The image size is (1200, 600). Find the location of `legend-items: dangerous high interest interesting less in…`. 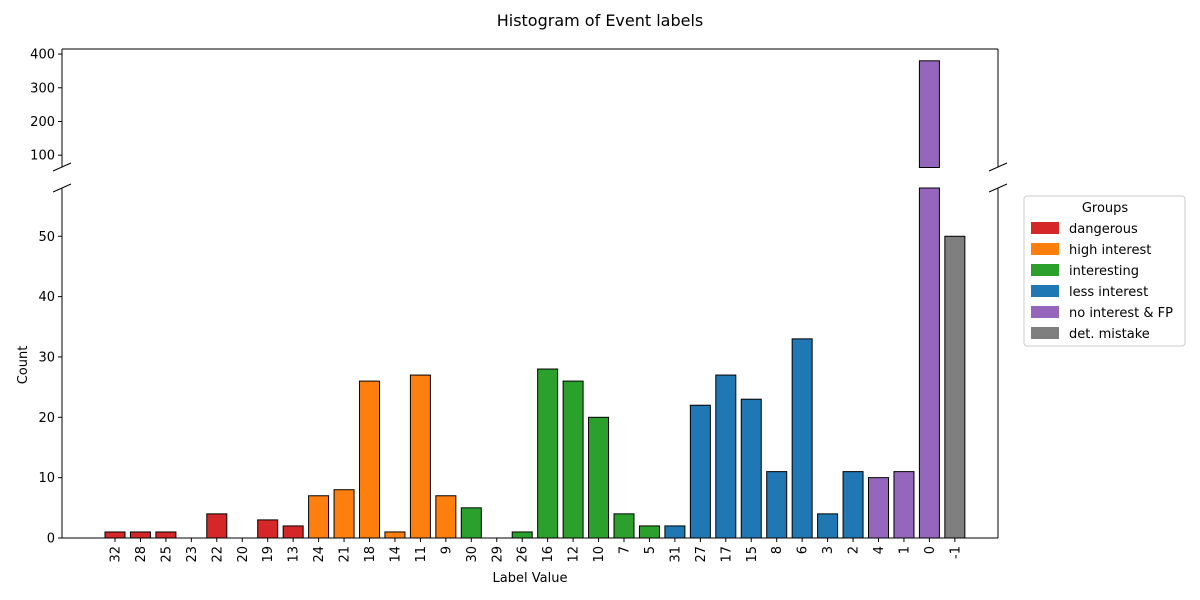

legend-items: dangerous high interest interesting less in… is located at coordinates (1102, 282).